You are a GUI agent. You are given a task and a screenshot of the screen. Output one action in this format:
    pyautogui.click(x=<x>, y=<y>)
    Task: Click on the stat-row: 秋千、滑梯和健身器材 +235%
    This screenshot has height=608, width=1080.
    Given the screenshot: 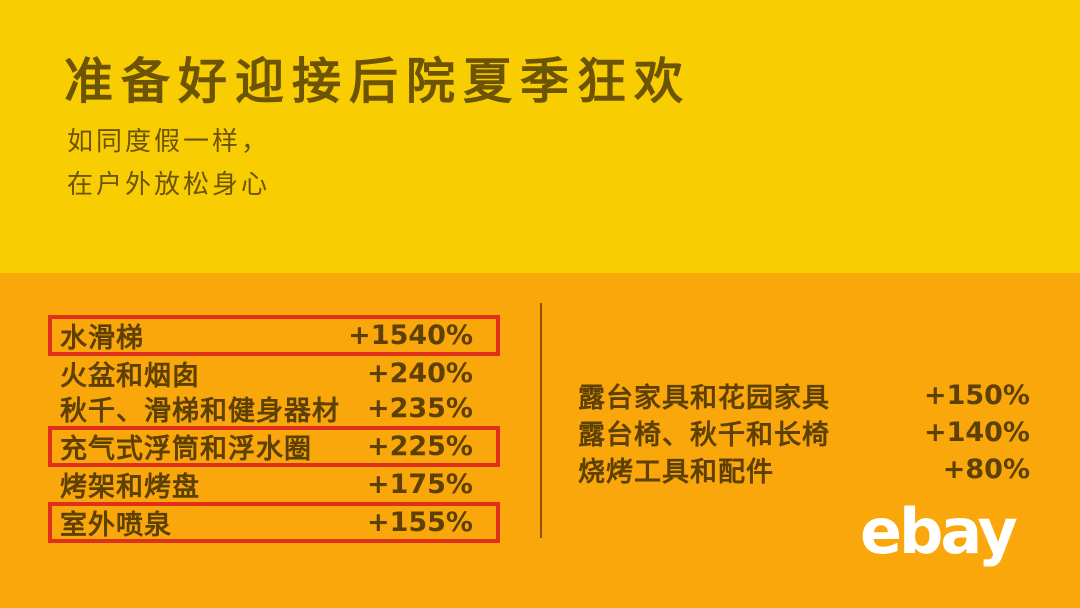 What is the action you would take?
    pyautogui.click(x=274, y=409)
    